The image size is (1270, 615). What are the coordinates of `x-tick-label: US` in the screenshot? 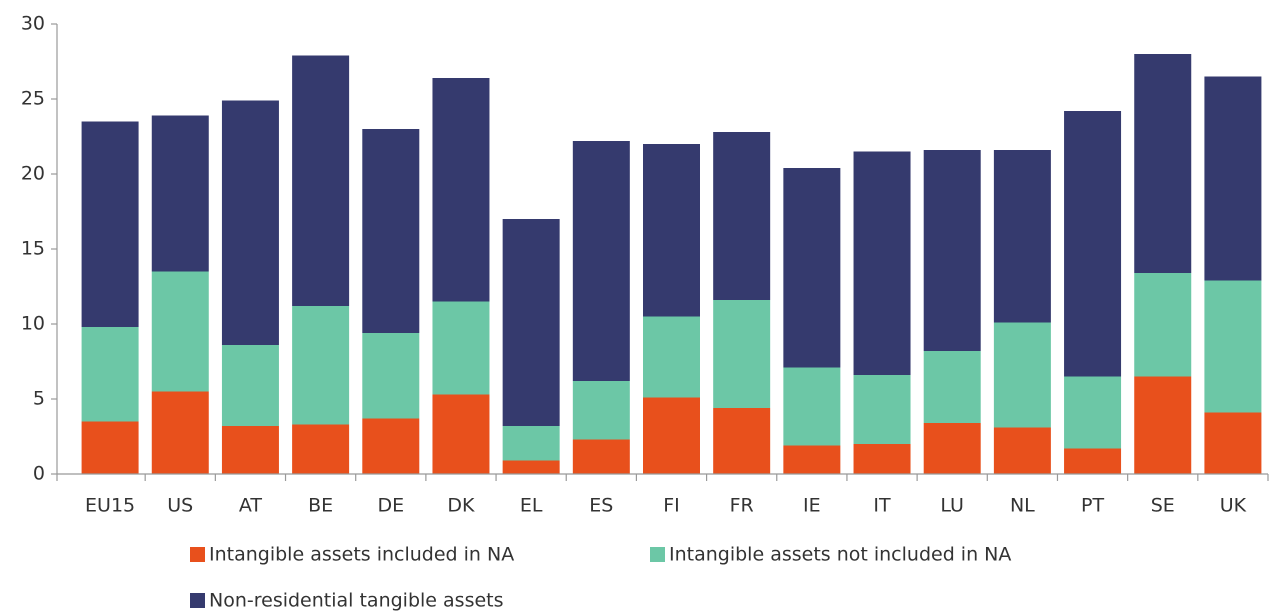 It's located at (180, 506).